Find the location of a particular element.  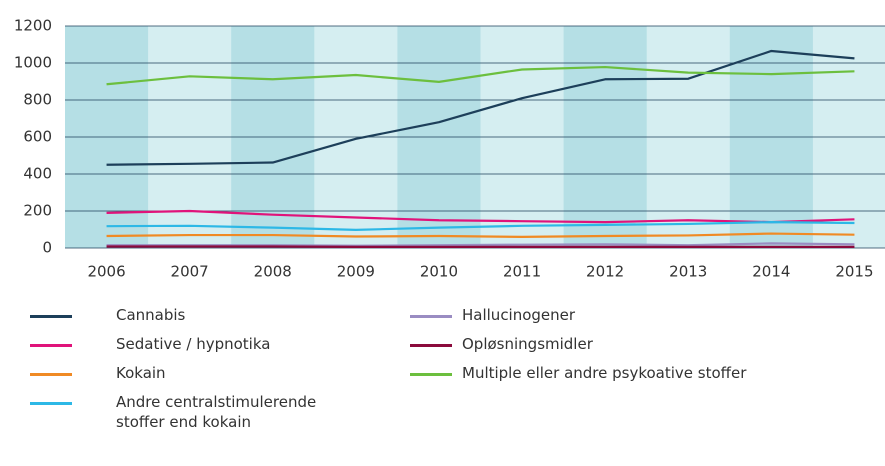

x-tick-label: 2012 is located at coordinates (605, 272).